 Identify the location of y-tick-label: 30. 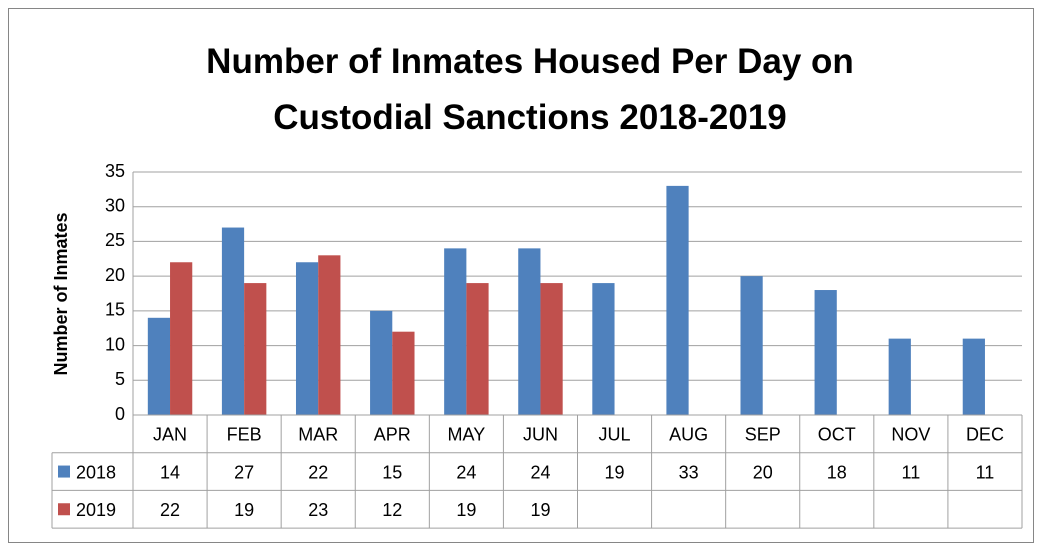
(115, 205).